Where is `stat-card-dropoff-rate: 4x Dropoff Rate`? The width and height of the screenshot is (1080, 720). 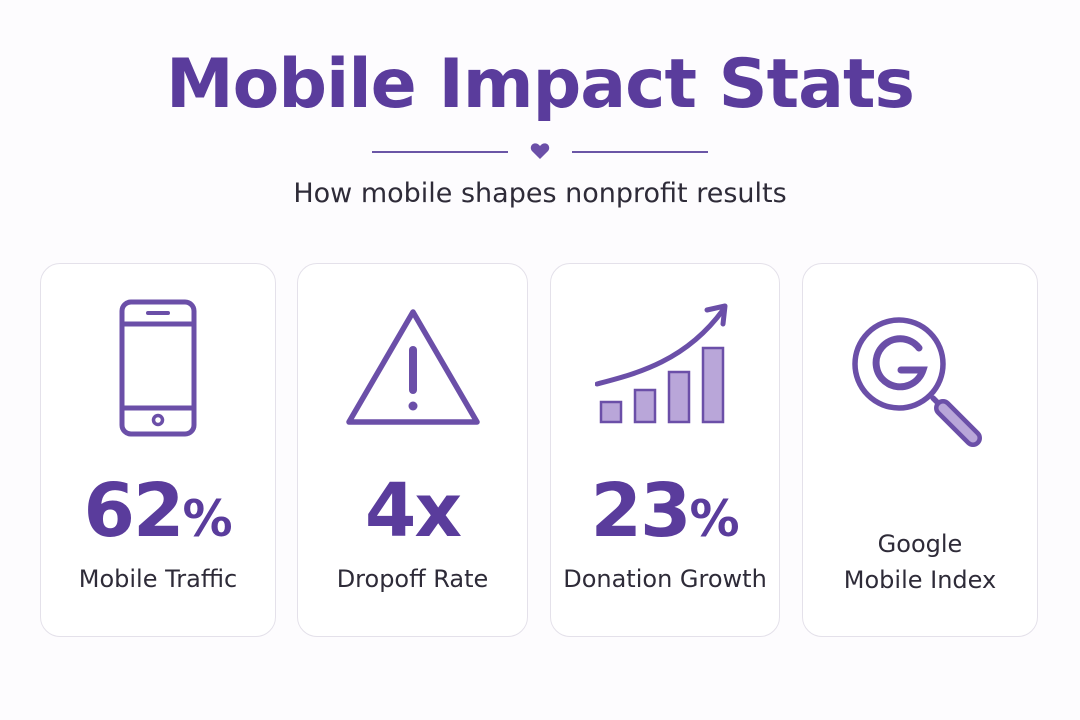 stat-card-dropoff-rate: 4x Dropoff Rate is located at coordinates (412, 450).